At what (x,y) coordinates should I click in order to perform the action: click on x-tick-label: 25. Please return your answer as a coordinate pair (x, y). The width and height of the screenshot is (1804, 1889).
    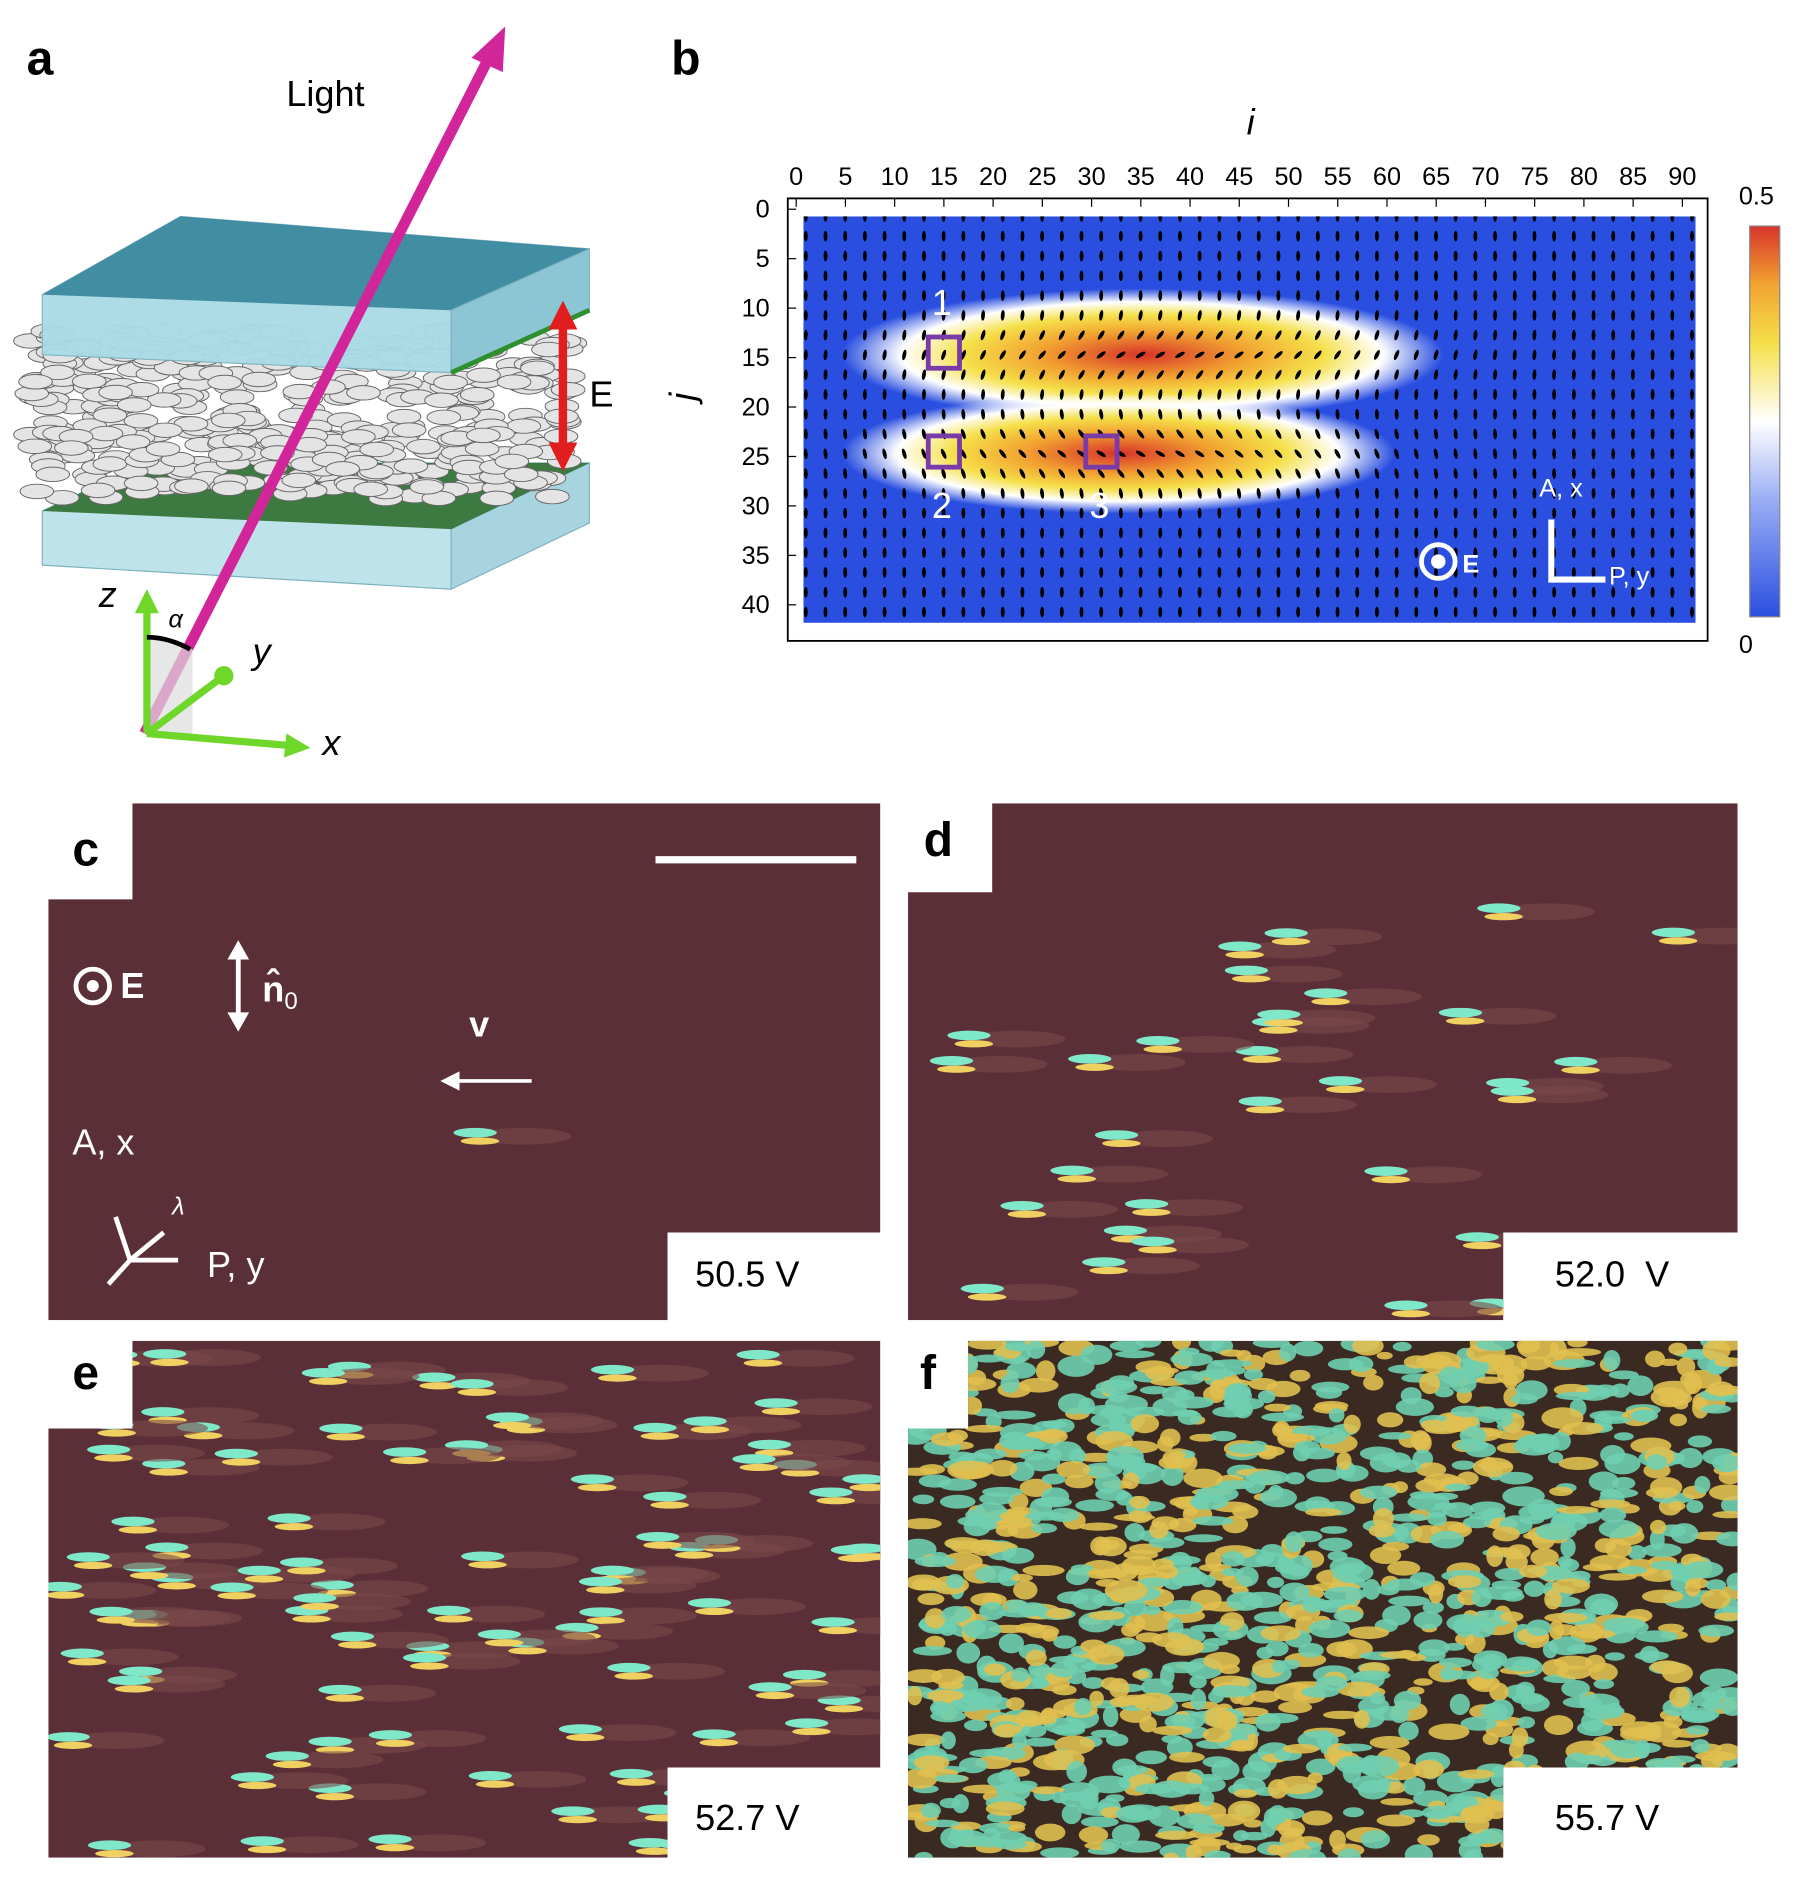
    Looking at the image, I should click on (1042, 177).